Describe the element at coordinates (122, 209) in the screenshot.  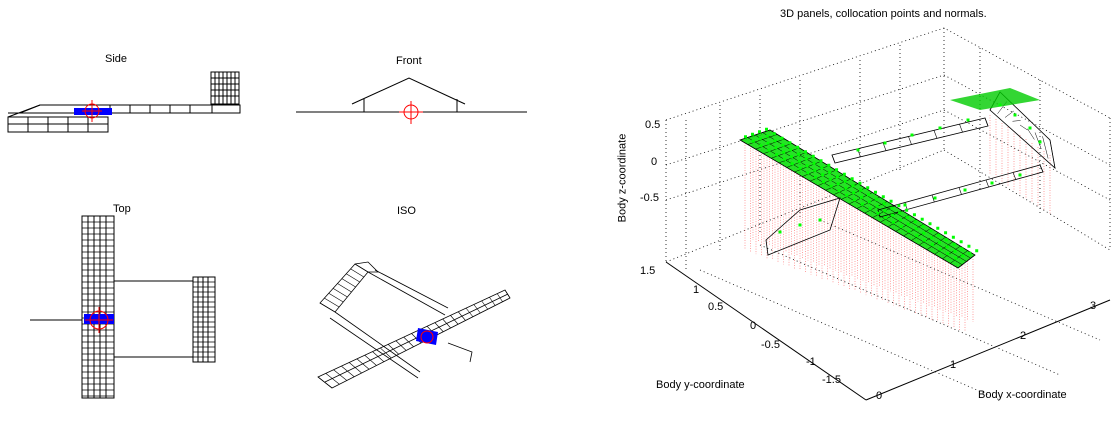
I see `top-view-title: Top` at that location.